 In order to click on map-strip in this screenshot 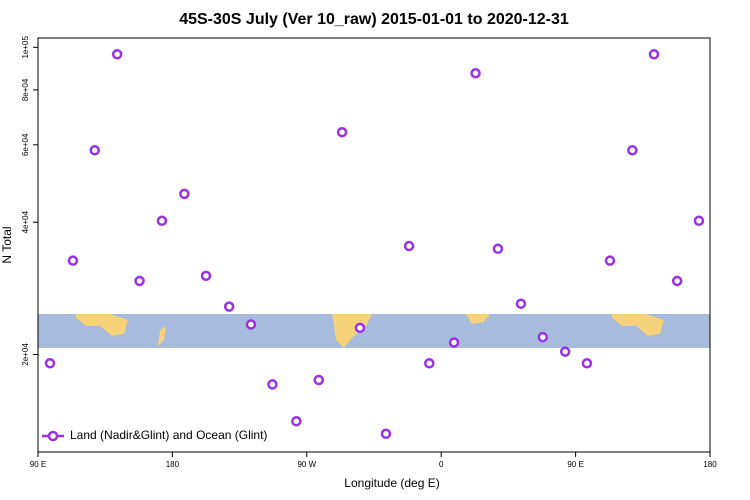, I will do `click(374, 331)`.